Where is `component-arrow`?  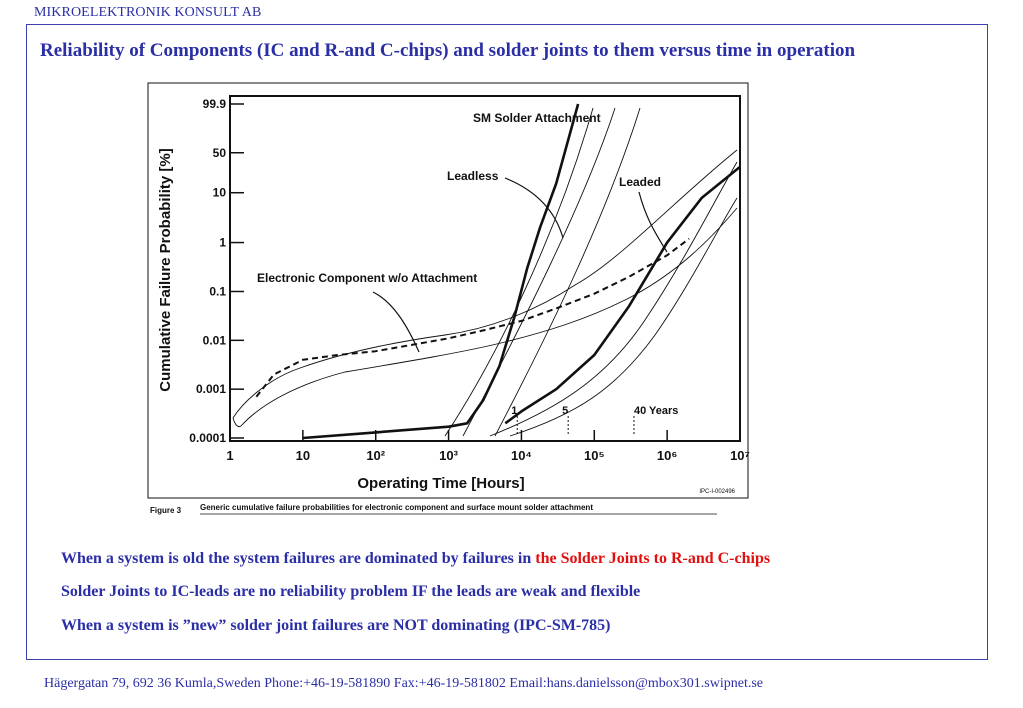
component-arrow is located at coordinates (396, 322).